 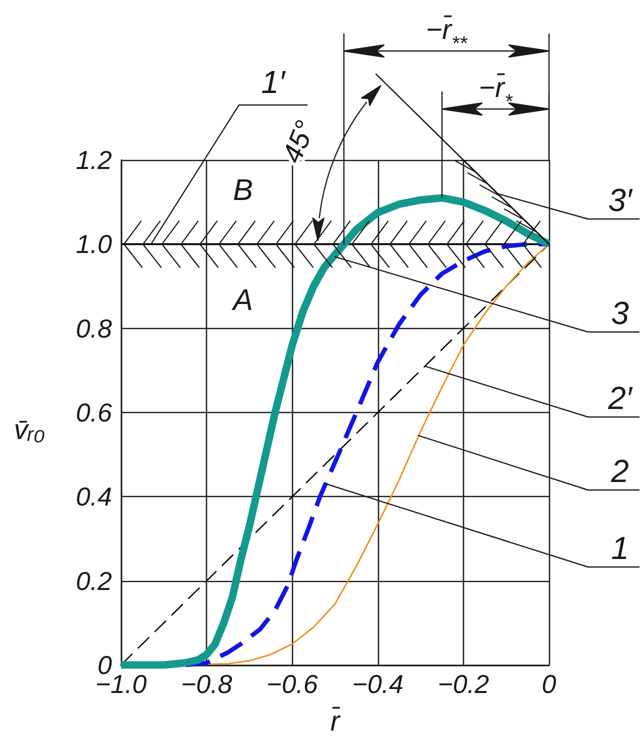 What do you see at coordinates (620, 200) in the screenshot?
I see `annotation: 3′` at bounding box center [620, 200].